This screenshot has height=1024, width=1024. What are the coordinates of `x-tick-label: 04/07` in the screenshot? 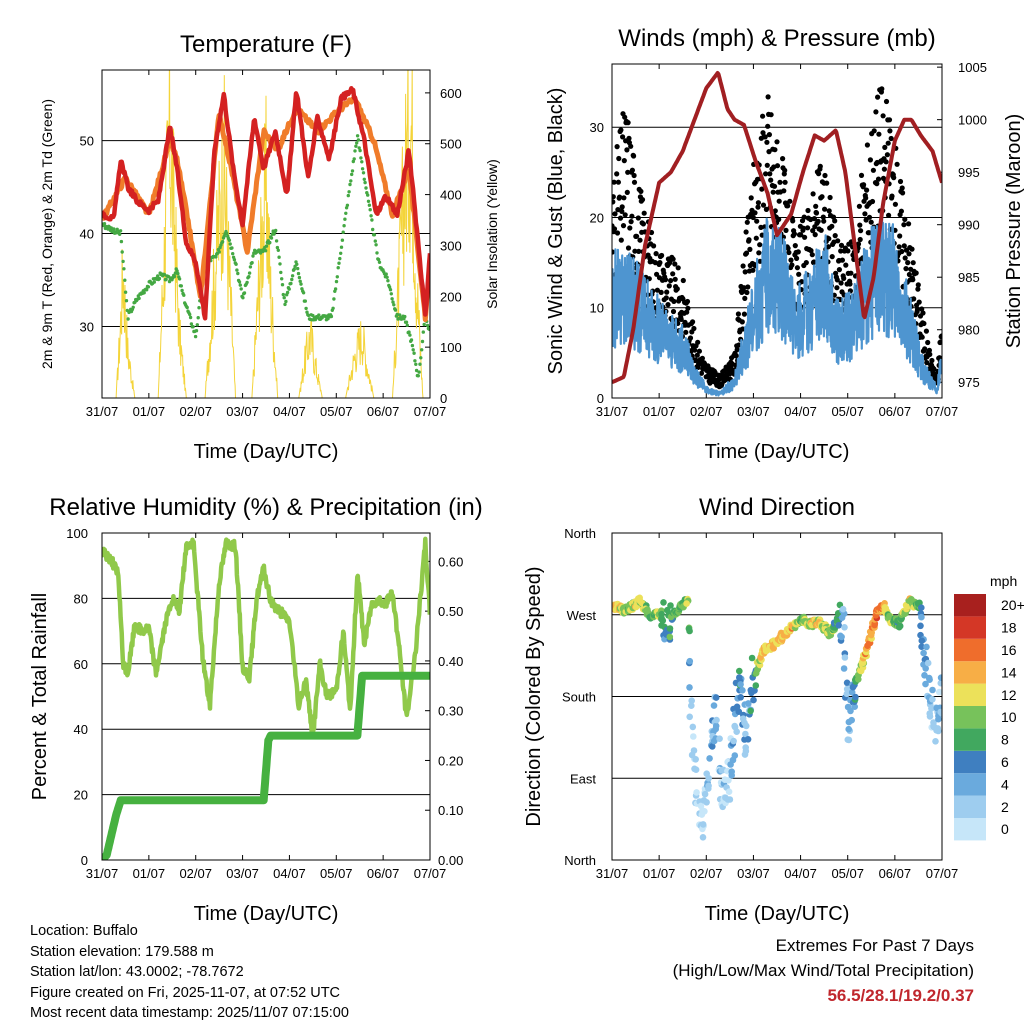 It's located at (800, 411).